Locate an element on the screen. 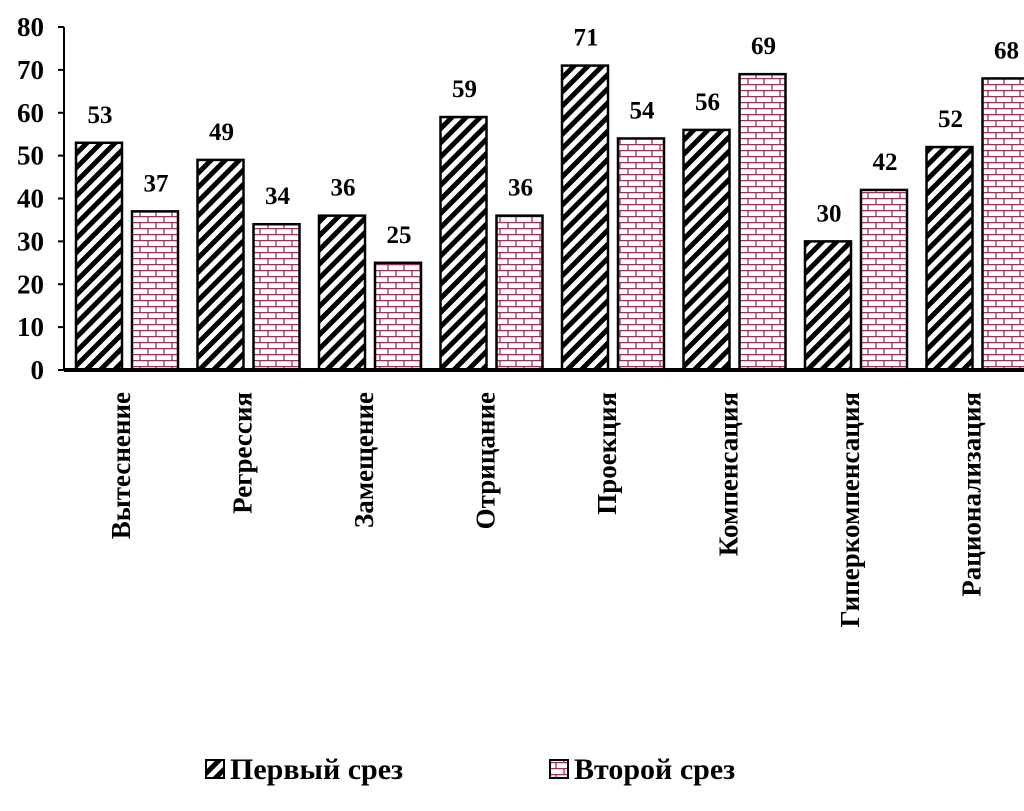  data-label: 49 is located at coordinates (221, 132).